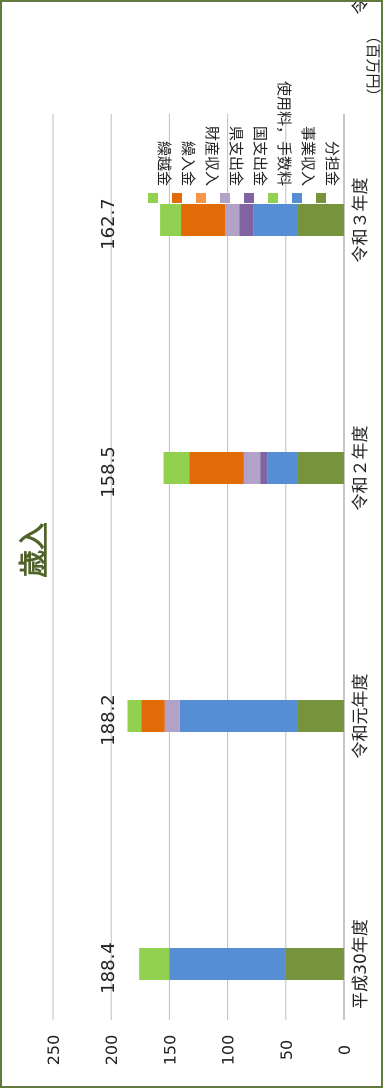 The height and width of the screenshot is (1088, 383). Describe the element at coordinates (308, 156) in the screenshot. I see `legend-label: 事業収入` at that location.